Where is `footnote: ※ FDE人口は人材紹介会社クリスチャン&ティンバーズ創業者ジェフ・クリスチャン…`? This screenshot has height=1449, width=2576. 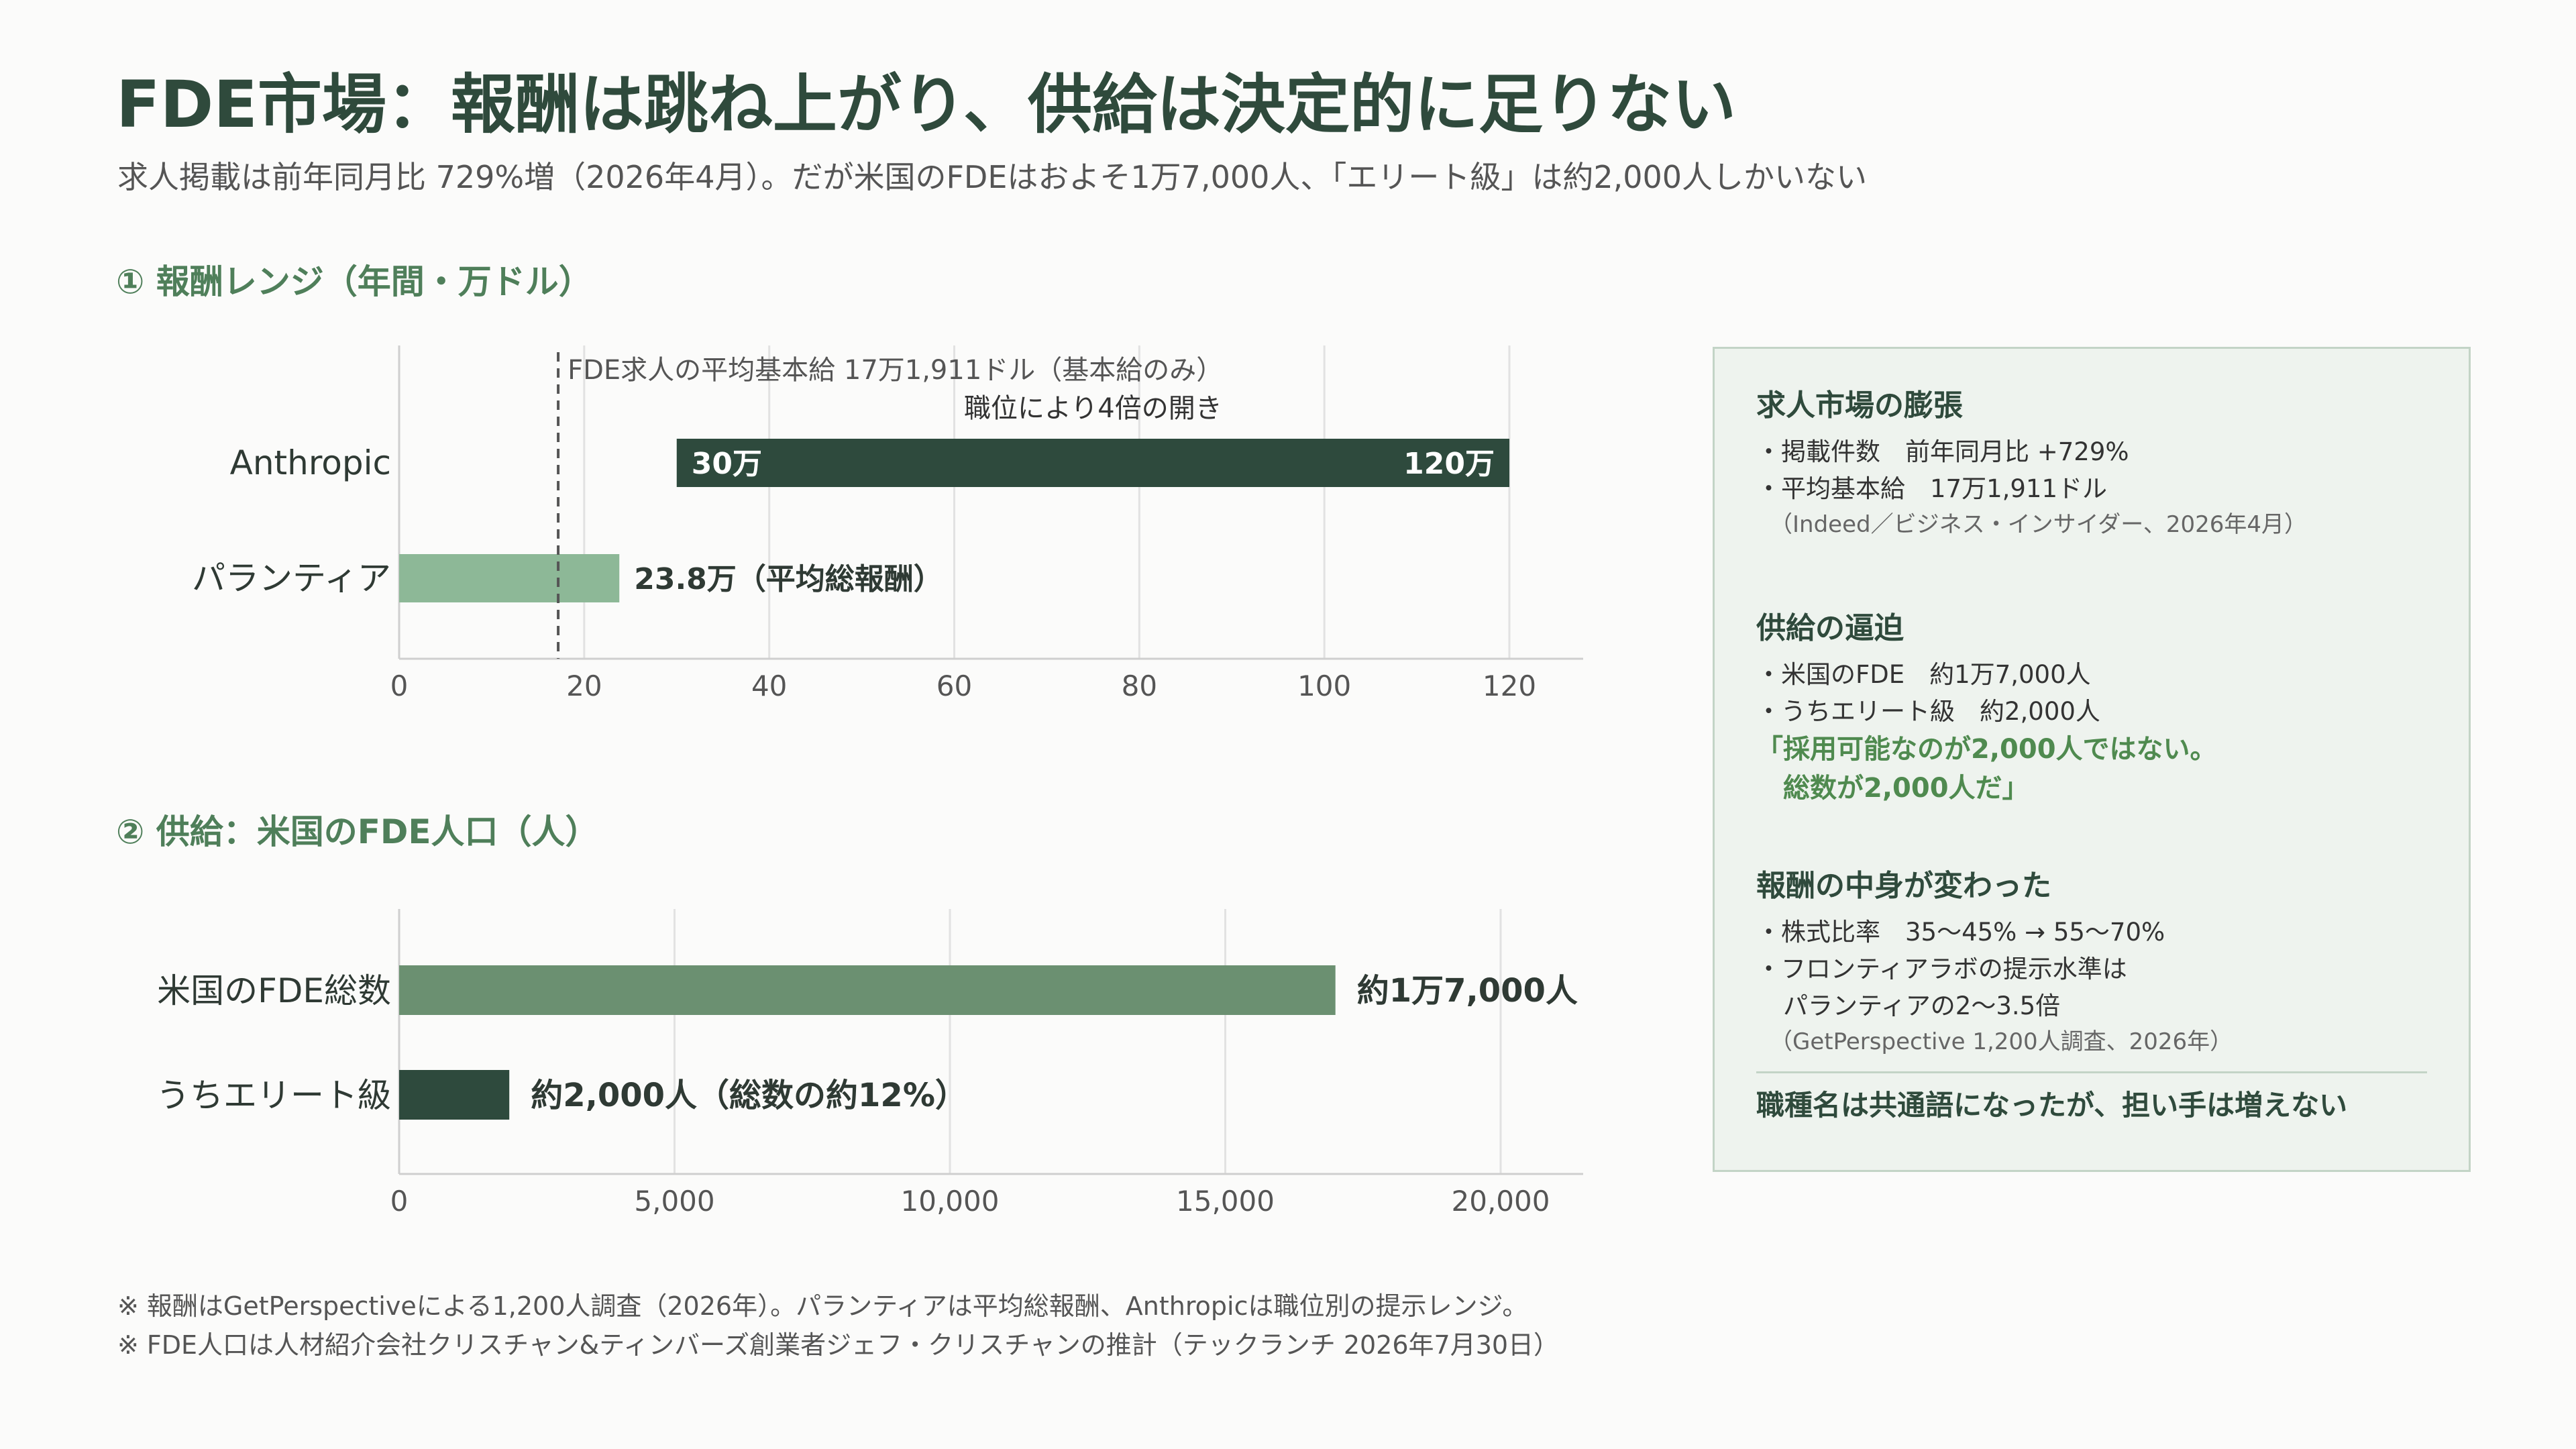
footnote: ※ FDE人口は人材紹介会社クリスチャン&ティンバーズ創業者ジェフ・クリスチャン… is located at coordinates (838, 1345).